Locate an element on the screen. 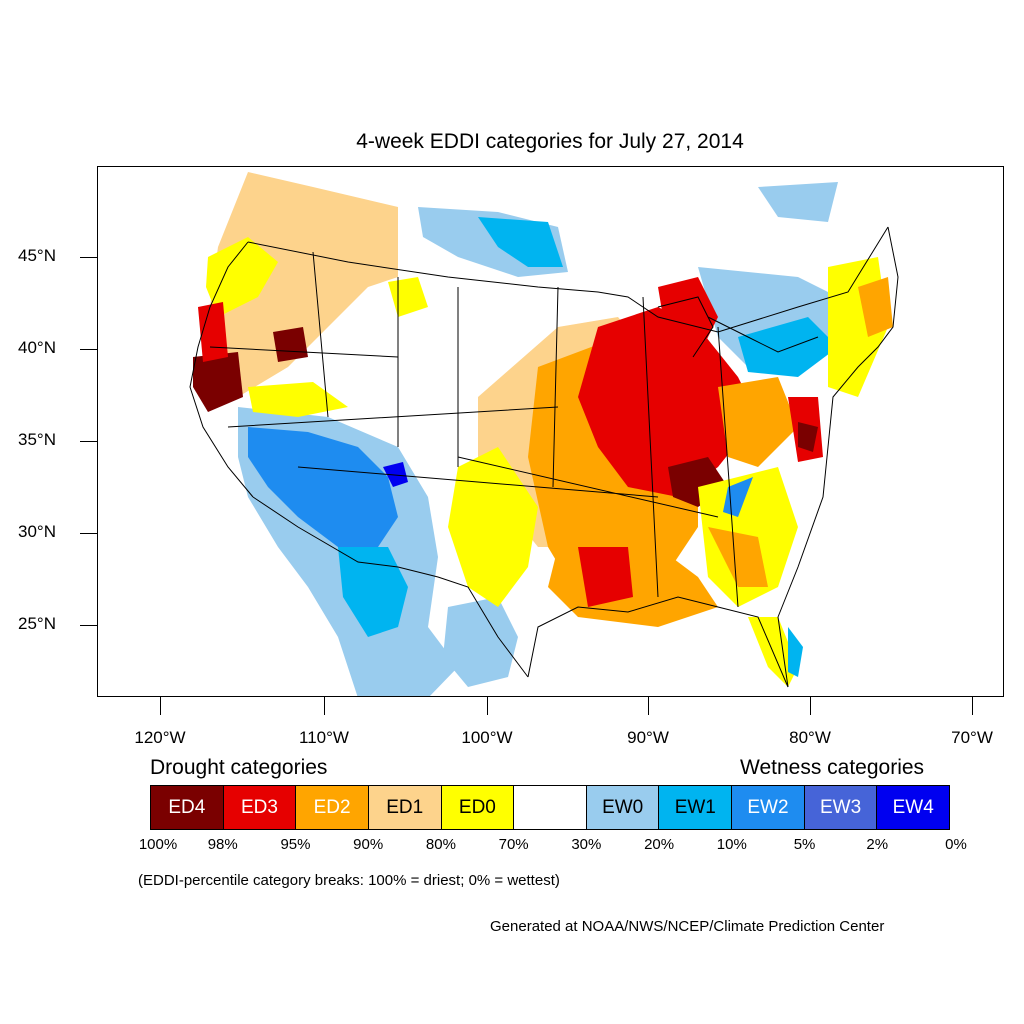 The image size is (1024, 1024). legend-swatch-ed3: ED3 is located at coordinates (260, 807).